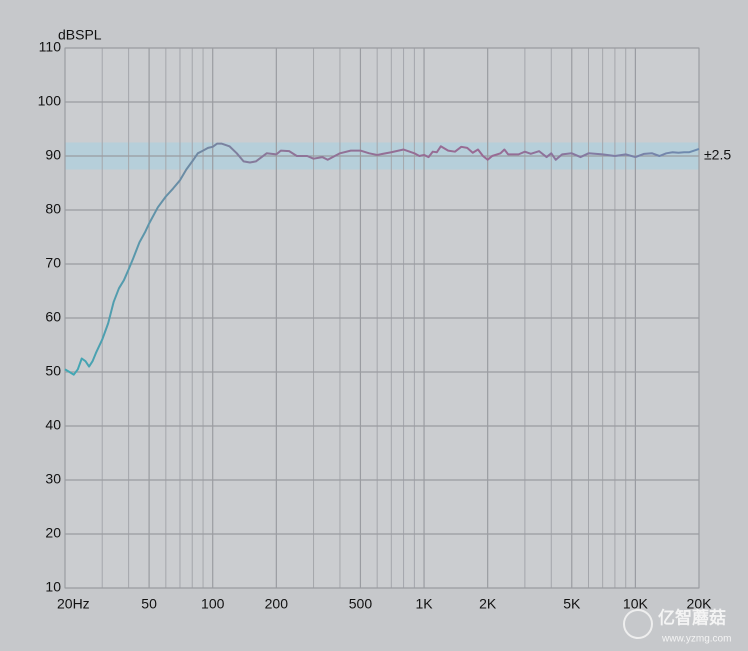 This screenshot has height=651, width=748. What do you see at coordinates (53, 317) in the screenshot?
I see `y-tick-label: 60` at bounding box center [53, 317].